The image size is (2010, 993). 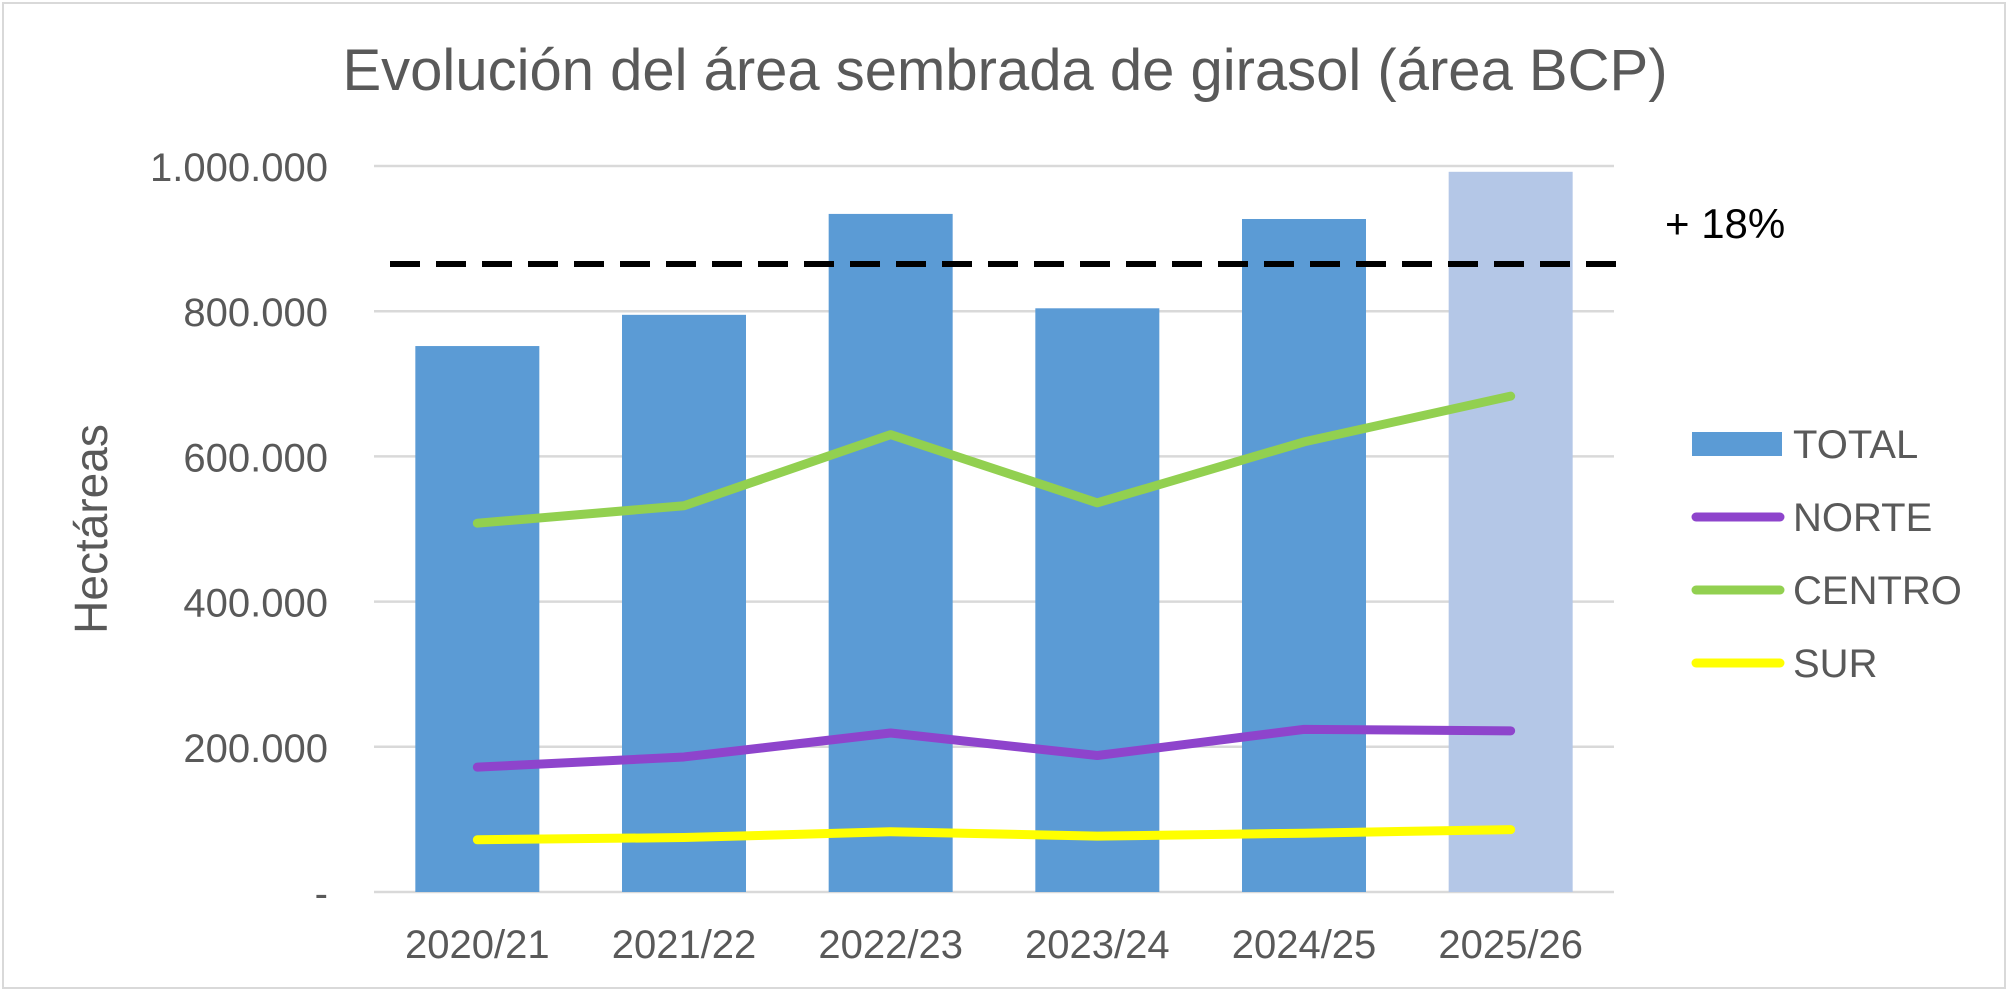 What do you see at coordinates (239, 531) in the screenshot?
I see `y-tick-labels: - 200.000 400.000 600.000 800.000 1.000.000` at bounding box center [239, 531].